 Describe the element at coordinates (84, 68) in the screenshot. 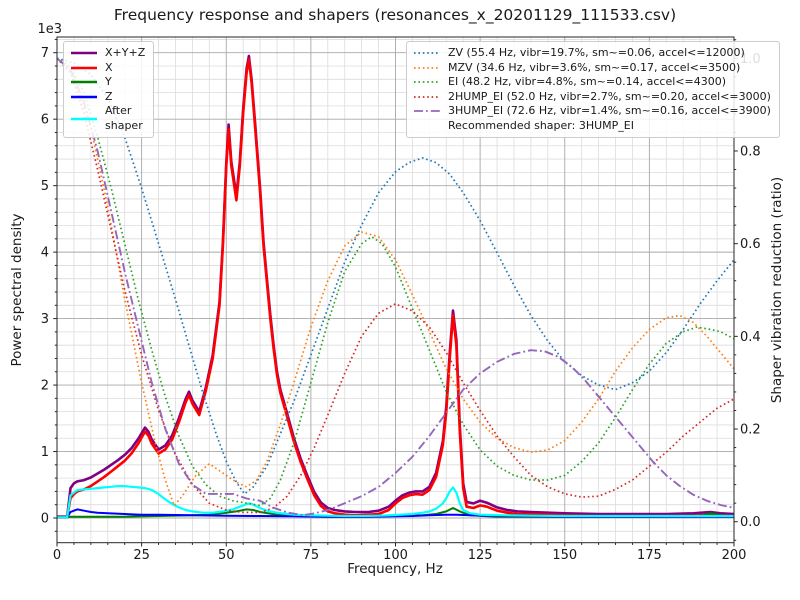

I see `legend-marker-x` at that location.